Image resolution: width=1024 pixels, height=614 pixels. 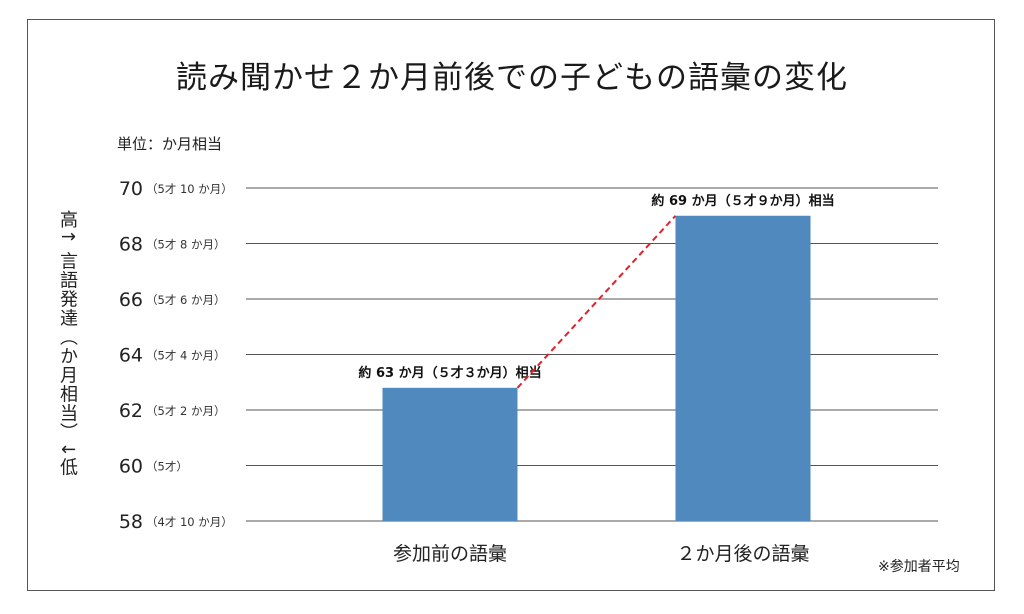 What do you see at coordinates (185, 300) in the screenshot?
I see `y-tick-sublabel: （5才 6 か月）` at bounding box center [185, 300].